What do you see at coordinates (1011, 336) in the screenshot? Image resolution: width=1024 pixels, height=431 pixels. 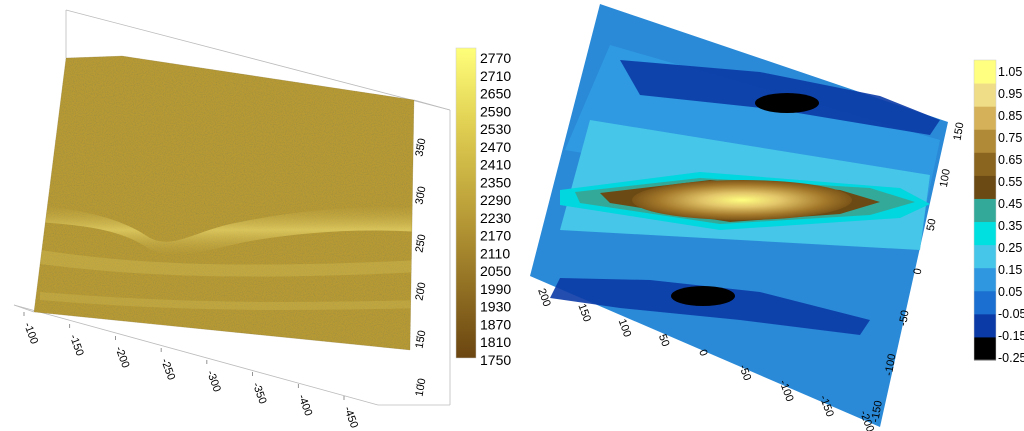 I see `right-colorbar-label: -0.15` at bounding box center [1011, 336].